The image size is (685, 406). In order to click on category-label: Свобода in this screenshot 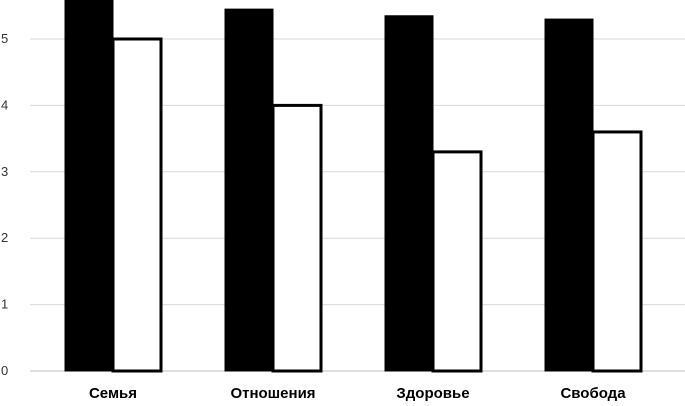, I will do `click(593, 393)`.